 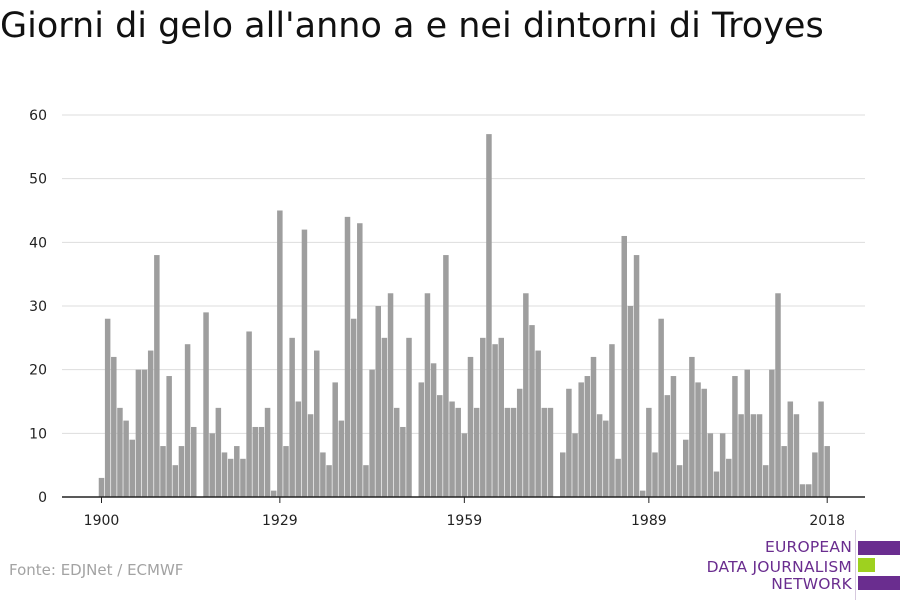 I want to click on x-tick-label: 1989, so click(x=649, y=521).